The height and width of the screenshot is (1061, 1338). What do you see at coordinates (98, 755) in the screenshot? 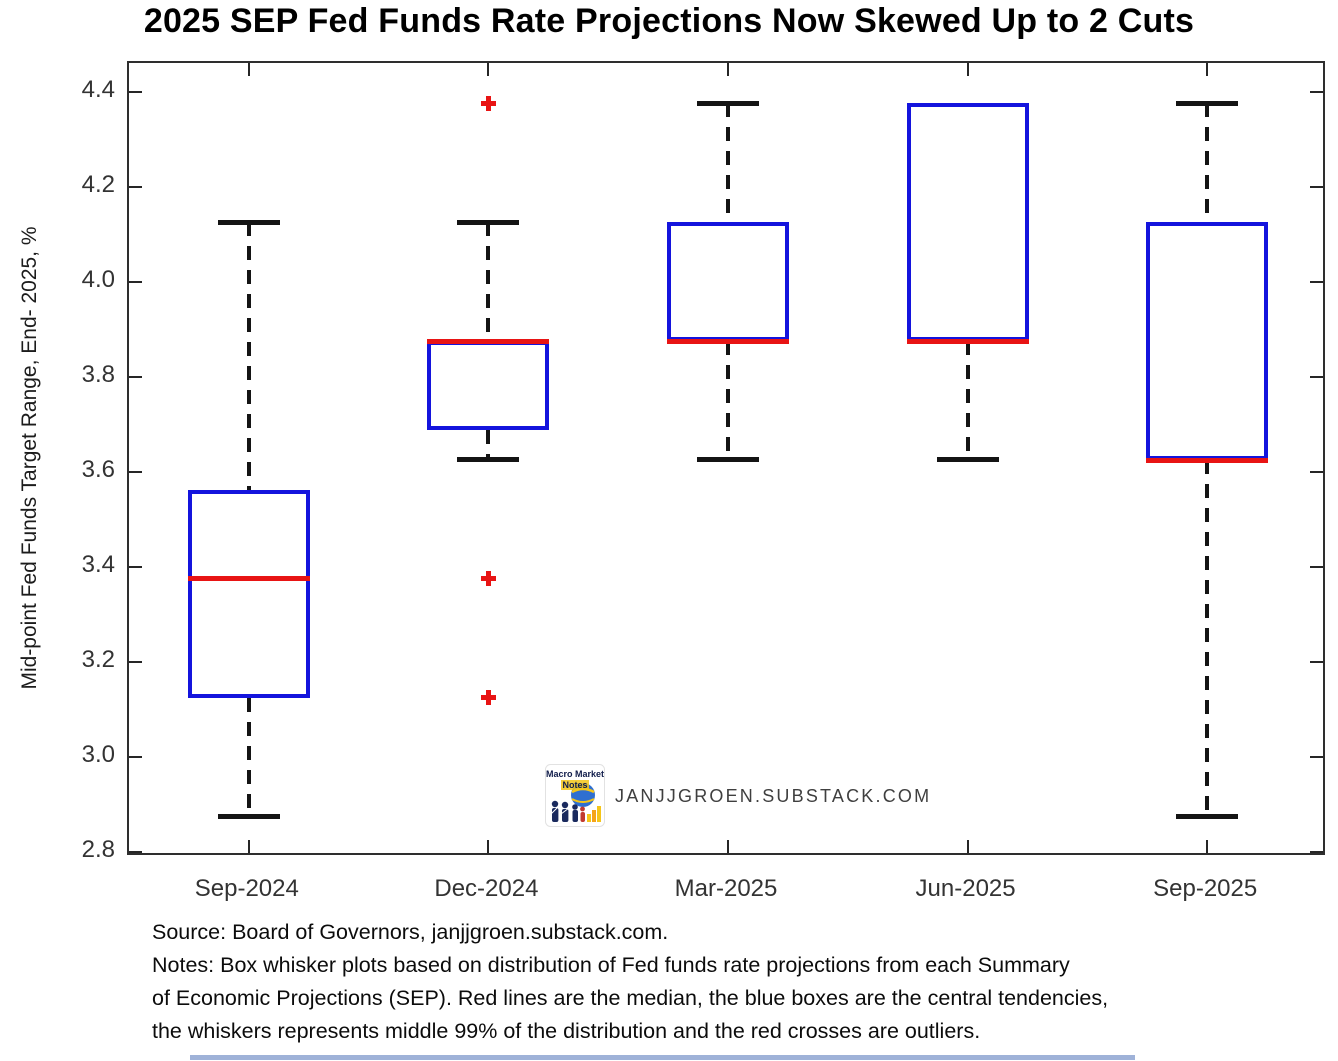
I see `y-tick-label: 3.0` at bounding box center [98, 755].